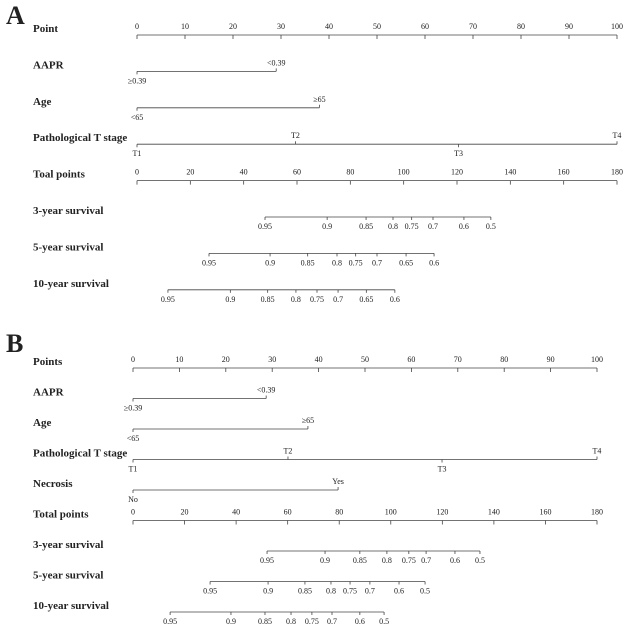 This screenshot has width=628, height=629. I want to click on tick-label: 10, so click(179, 359).